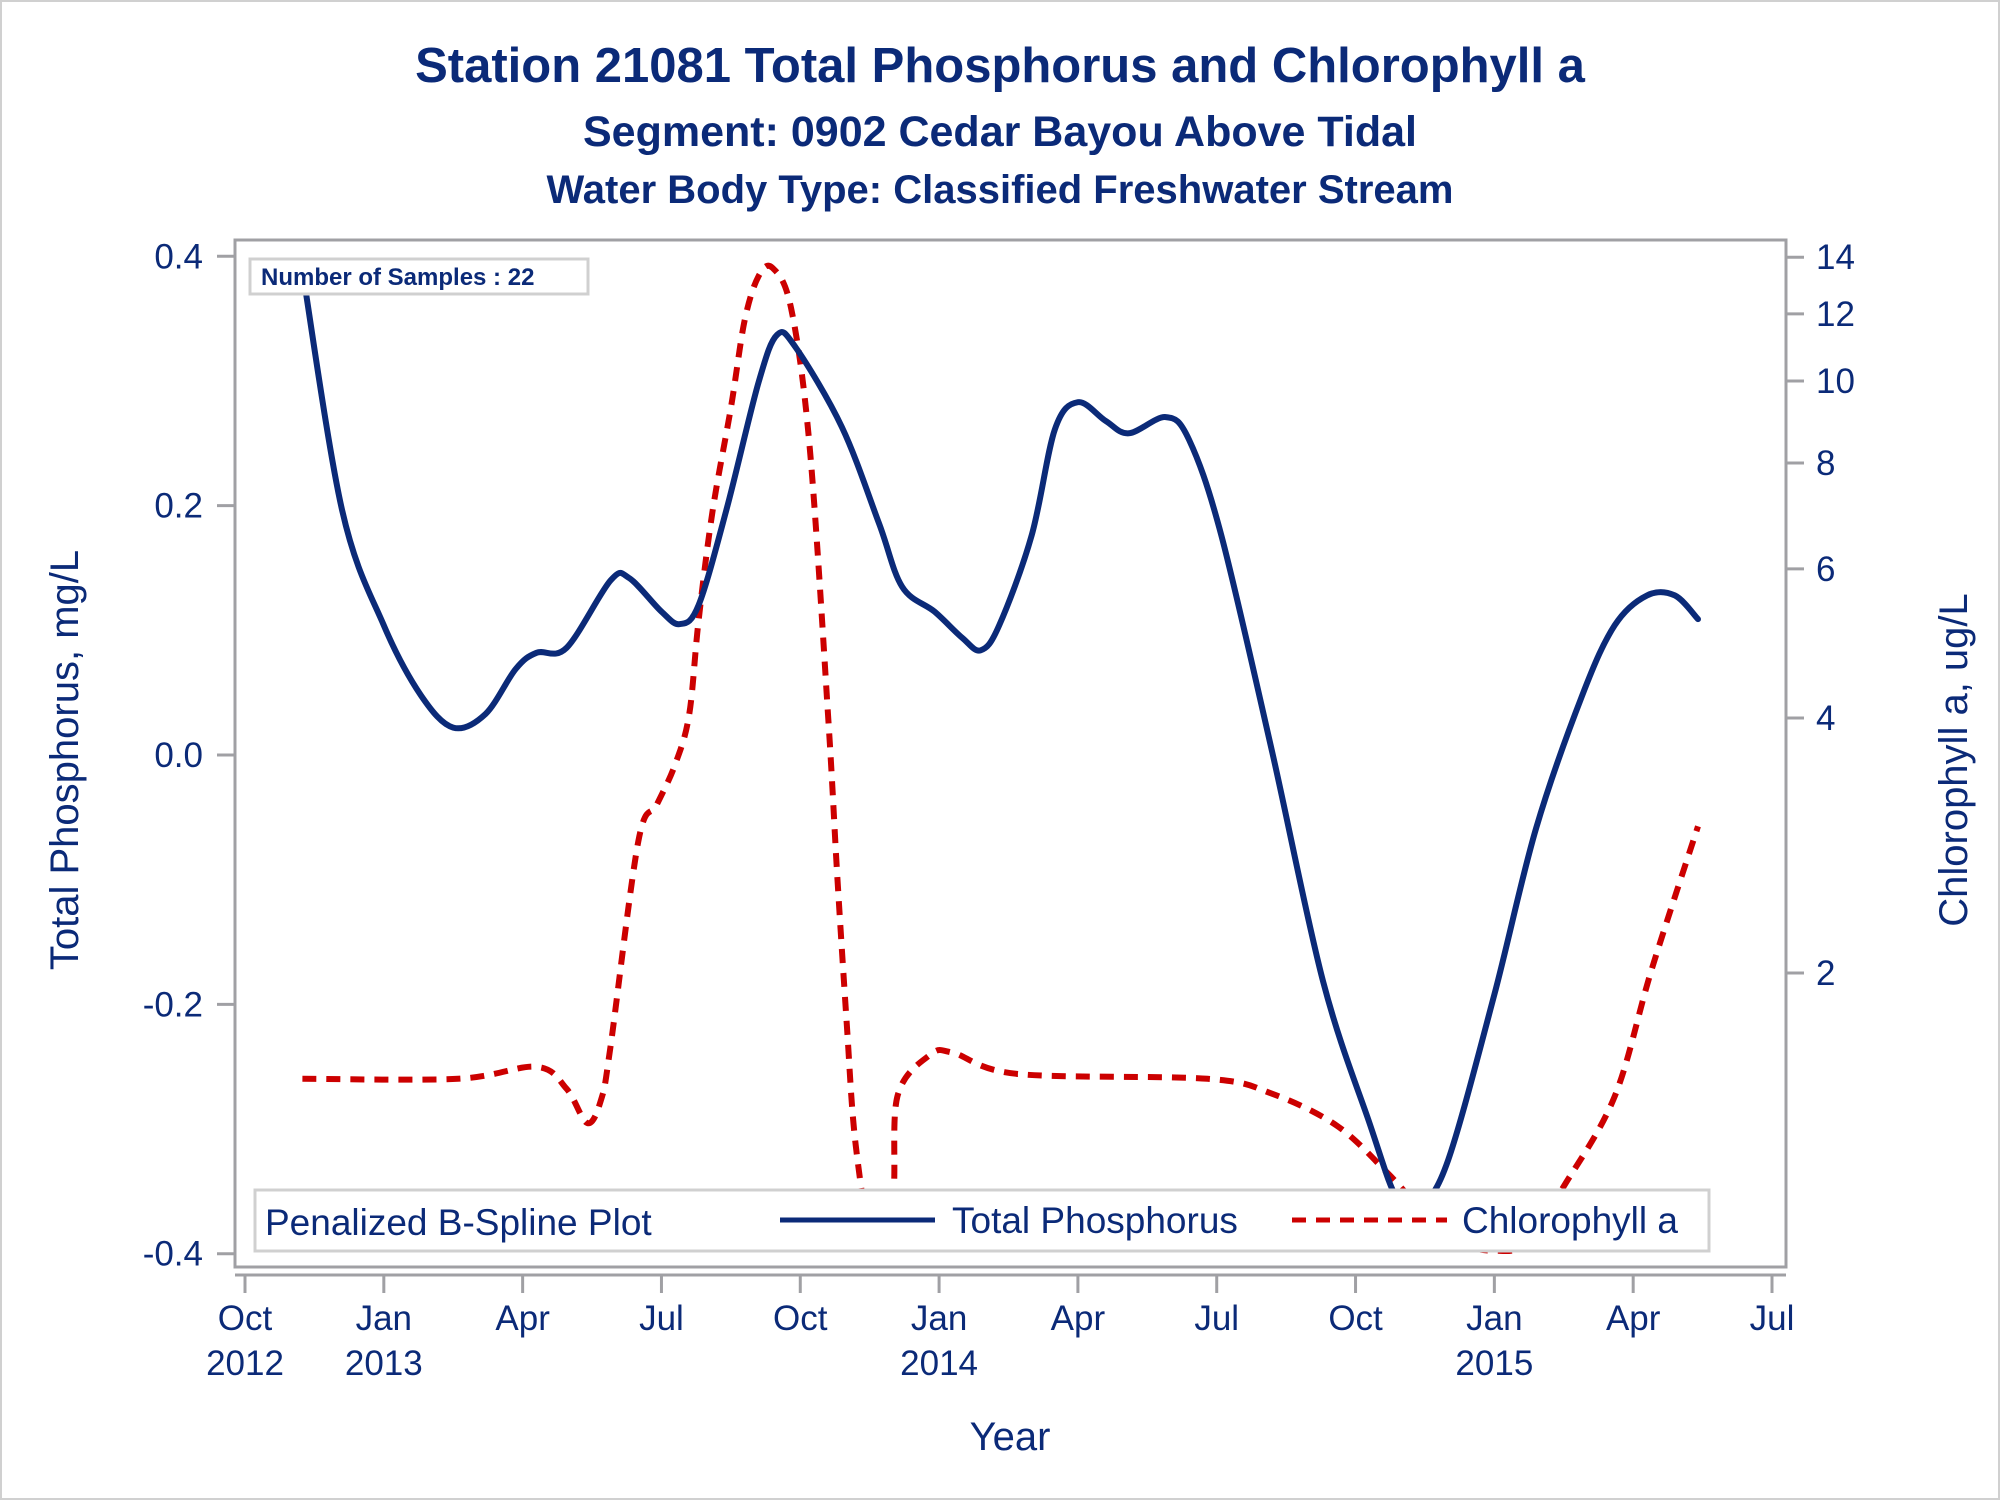 Image resolution: width=2000 pixels, height=1500 pixels. What do you see at coordinates (245, 1363) in the screenshot?
I see `x-tick-year-label: 2012` at bounding box center [245, 1363].